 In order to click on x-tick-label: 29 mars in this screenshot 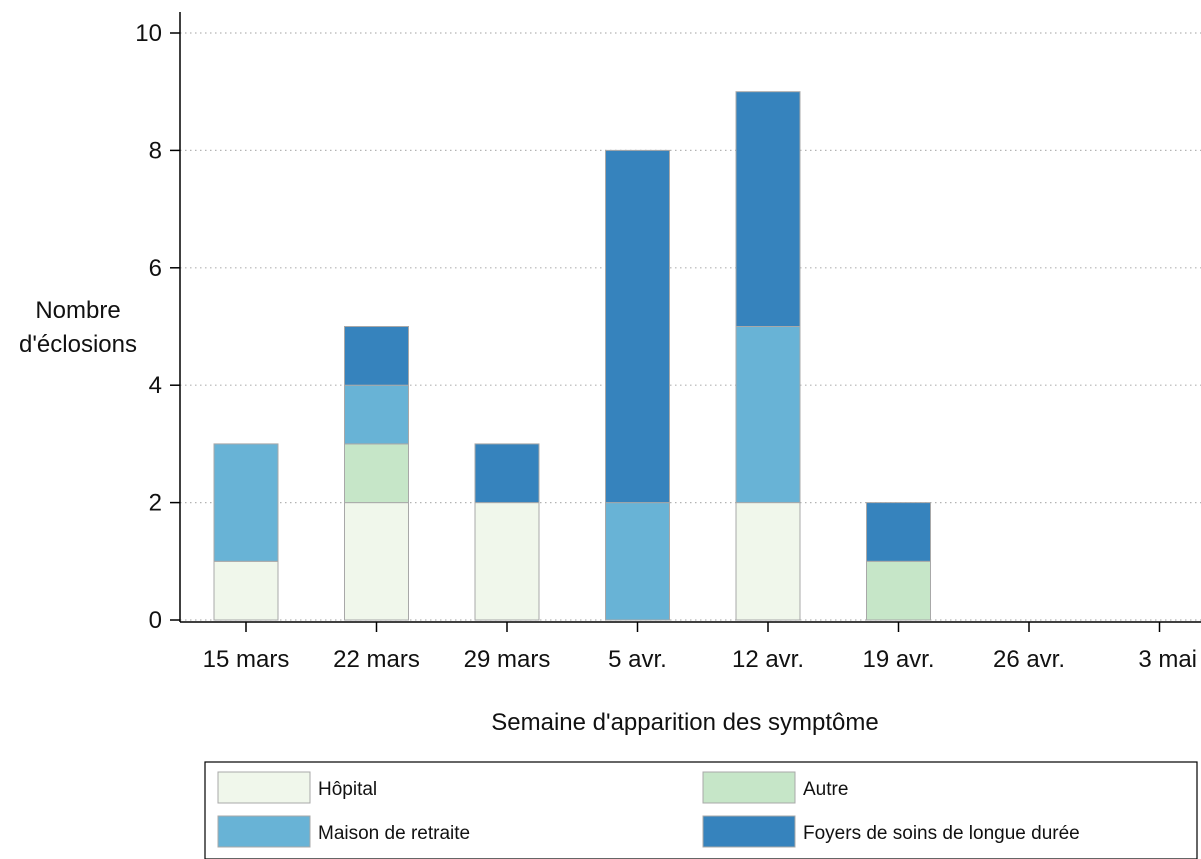, I will do `click(507, 659)`.